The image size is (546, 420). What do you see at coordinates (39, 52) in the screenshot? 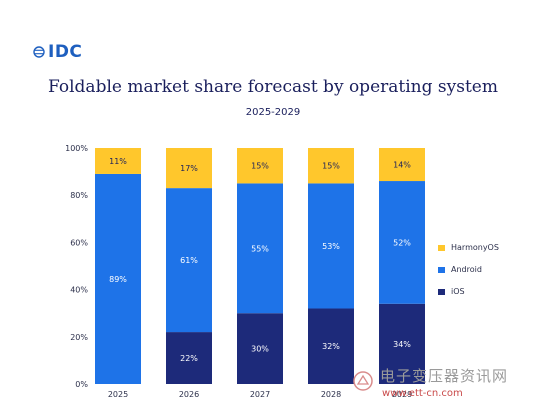
I see `globe-icon` at bounding box center [39, 52].